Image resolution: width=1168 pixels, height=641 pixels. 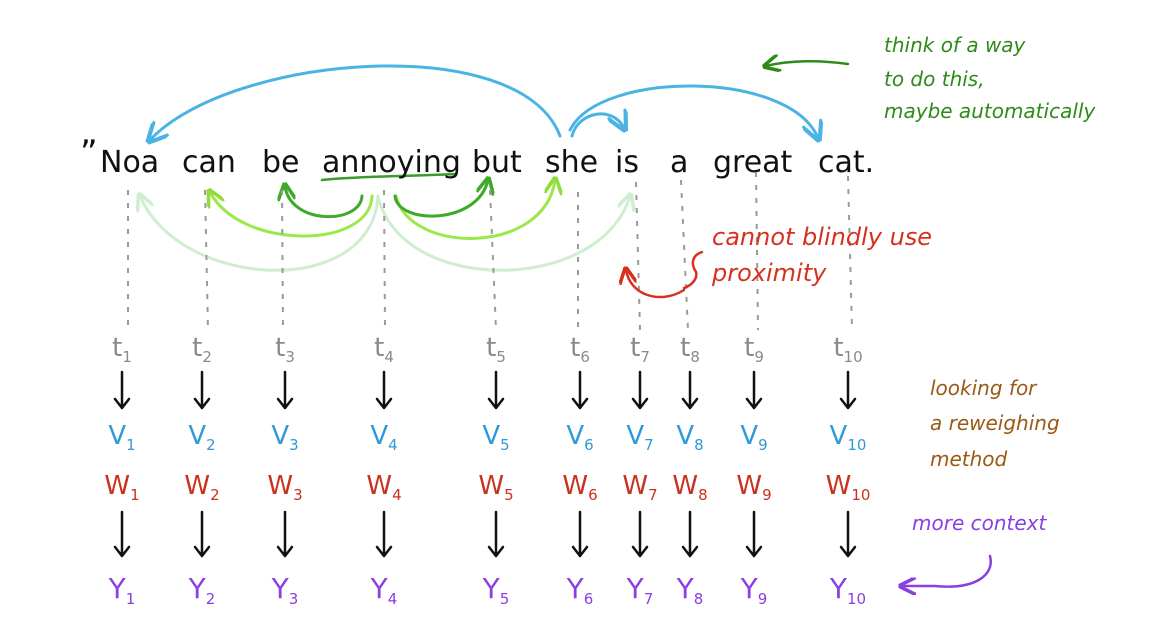 I want to click on note-context-arrow, so click(x=947, y=570).